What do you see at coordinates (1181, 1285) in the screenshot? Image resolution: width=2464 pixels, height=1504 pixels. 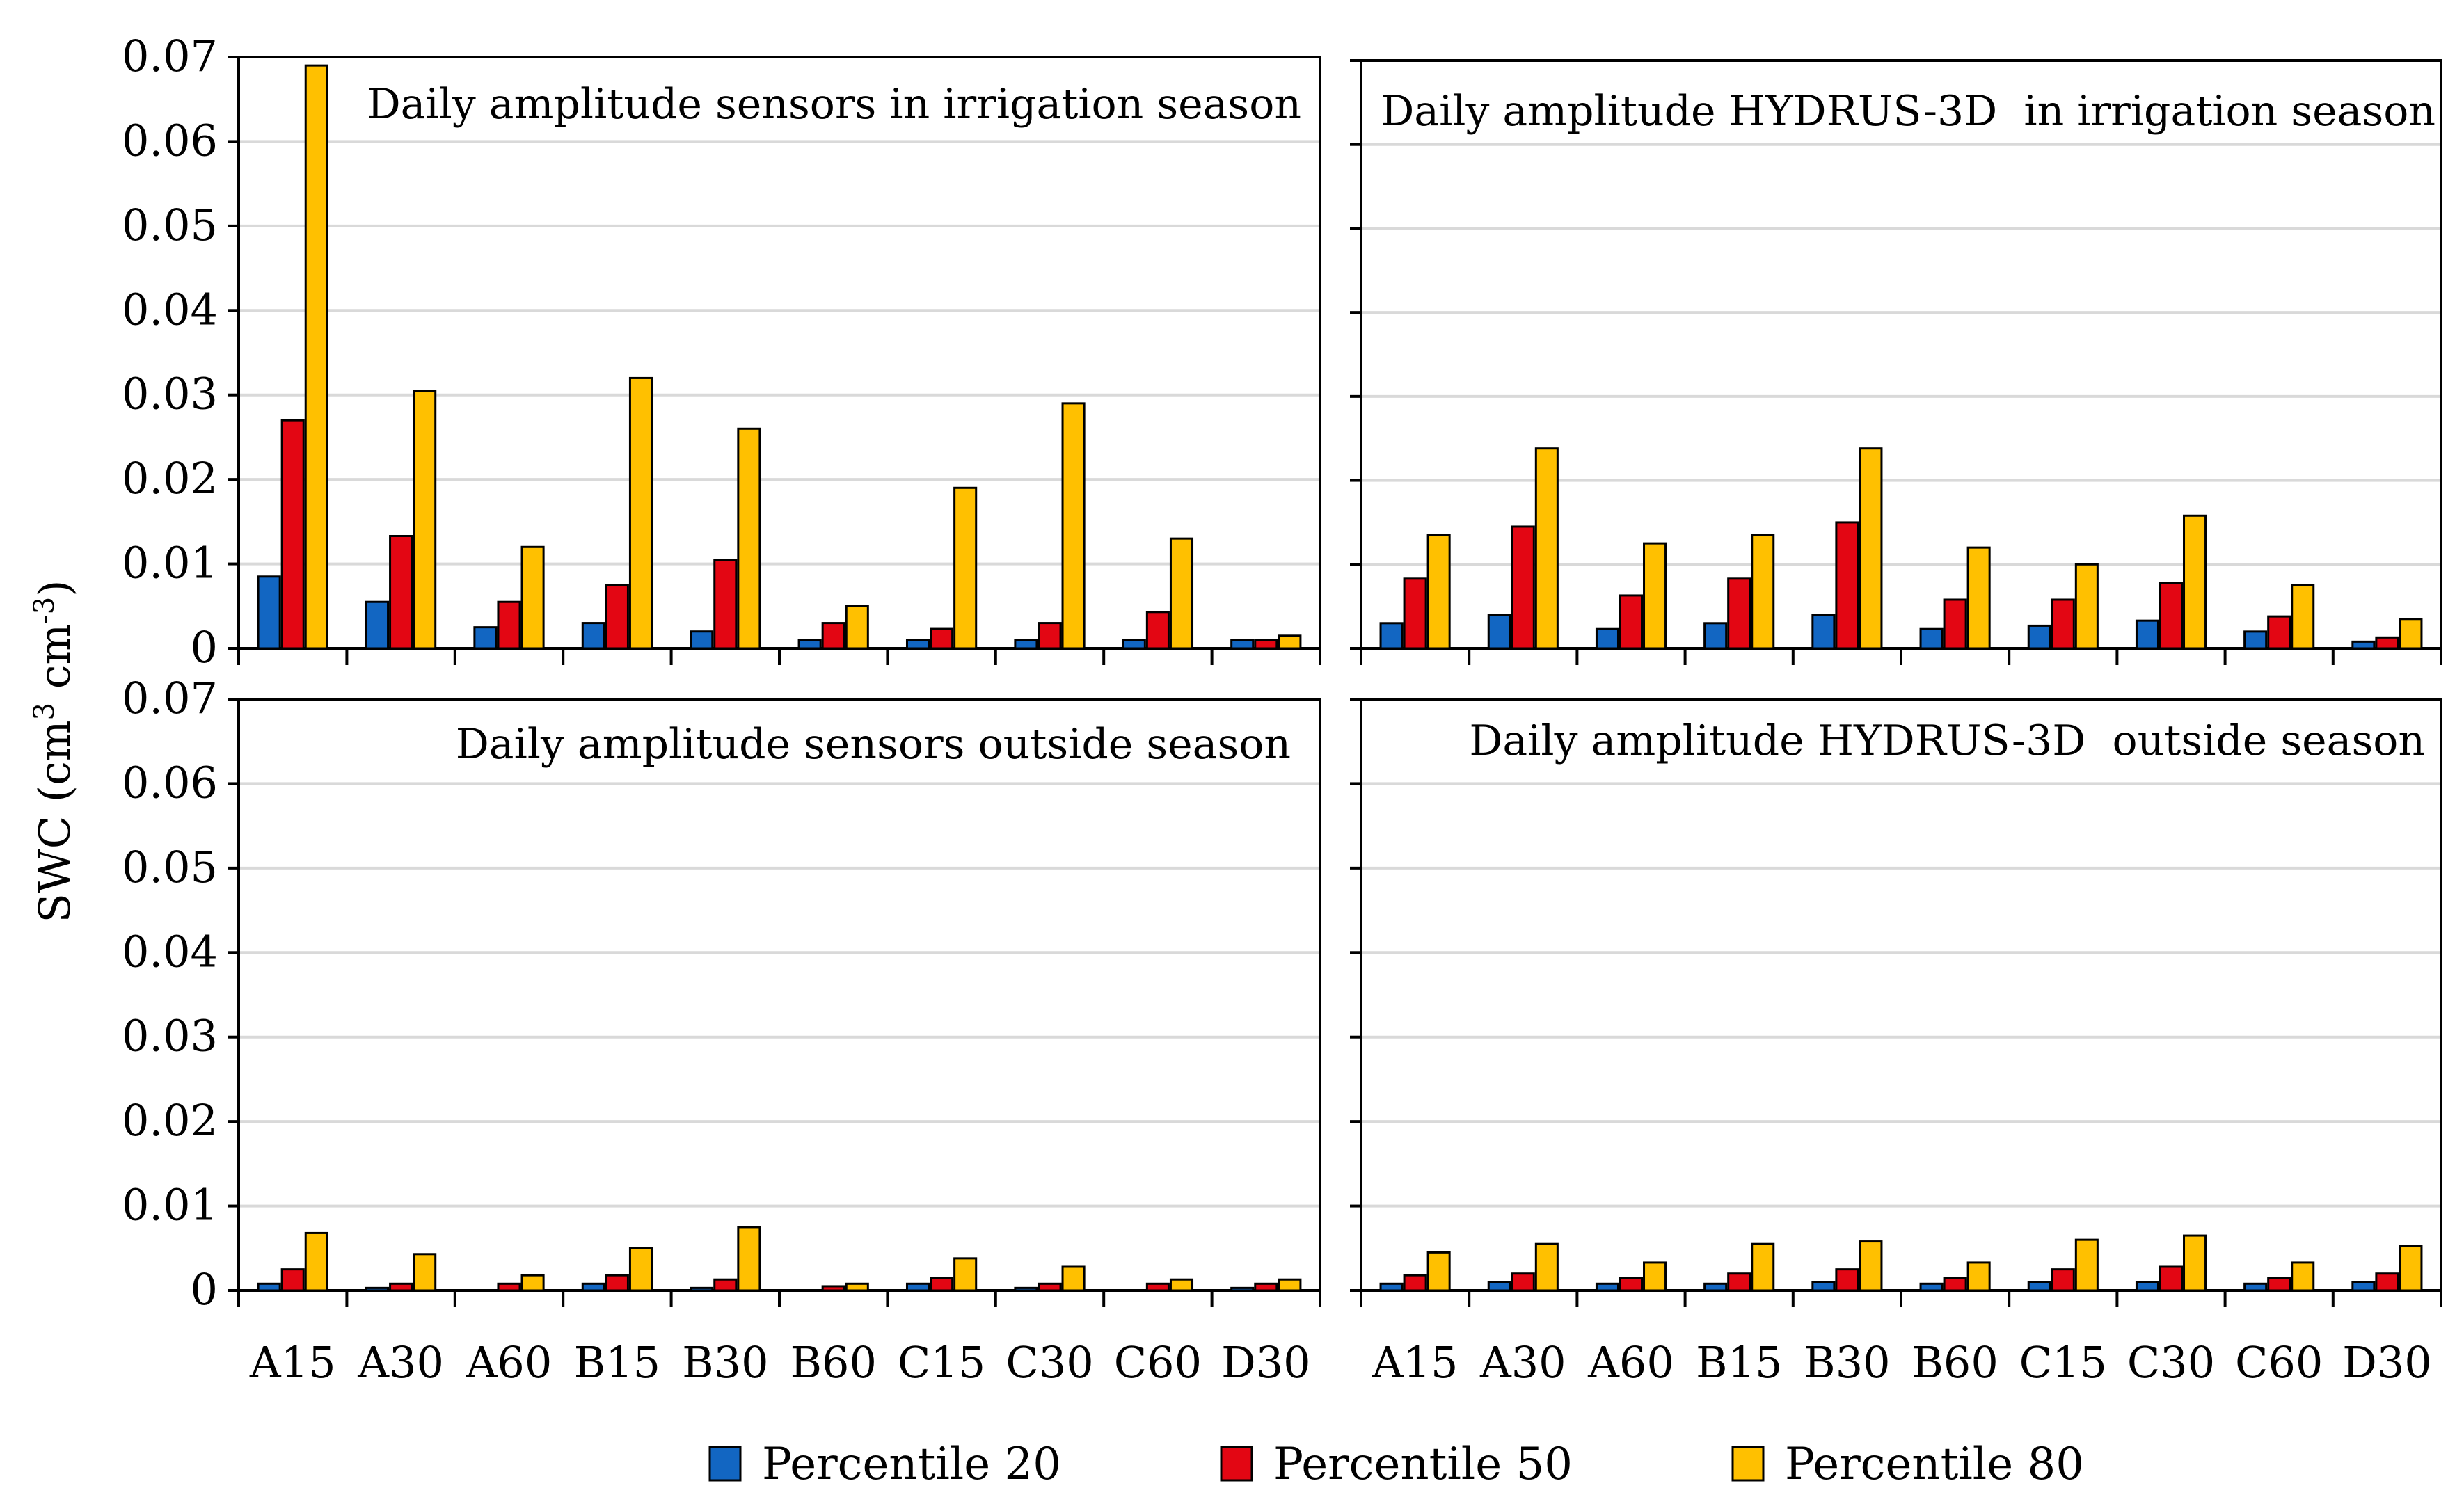 I see `bar-c60-p80` at bounding box center [1181, 1285].